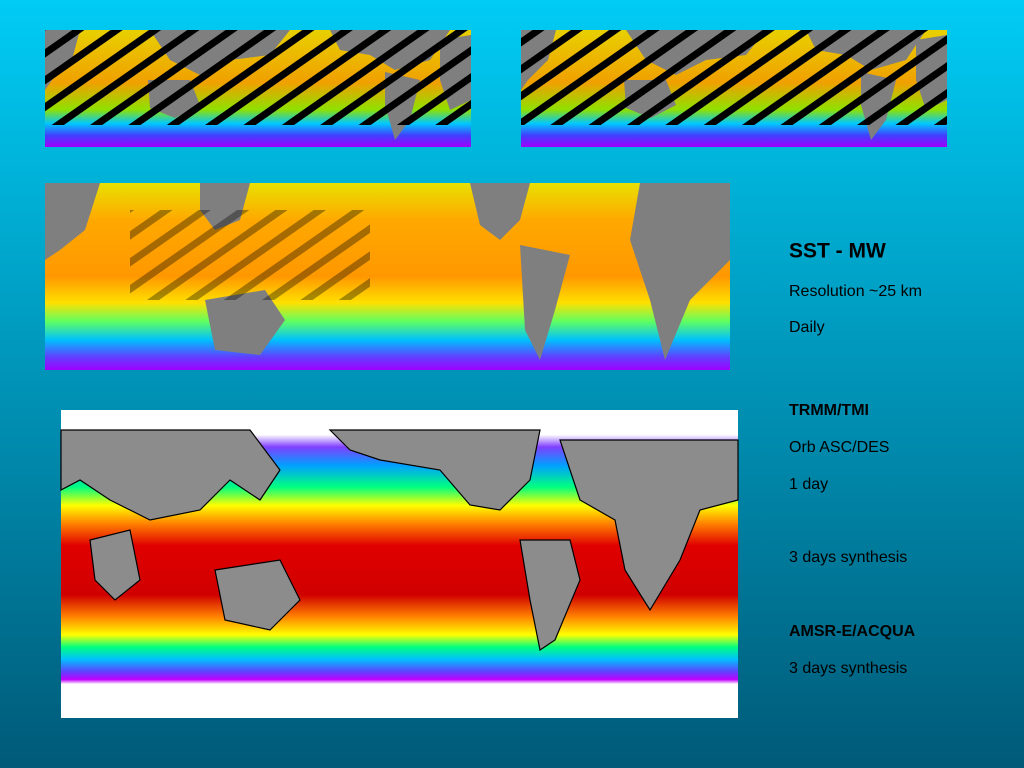  Describe the element at coordinates (807, 327) in the screenshot. I see `frequency: Daily` at that location.